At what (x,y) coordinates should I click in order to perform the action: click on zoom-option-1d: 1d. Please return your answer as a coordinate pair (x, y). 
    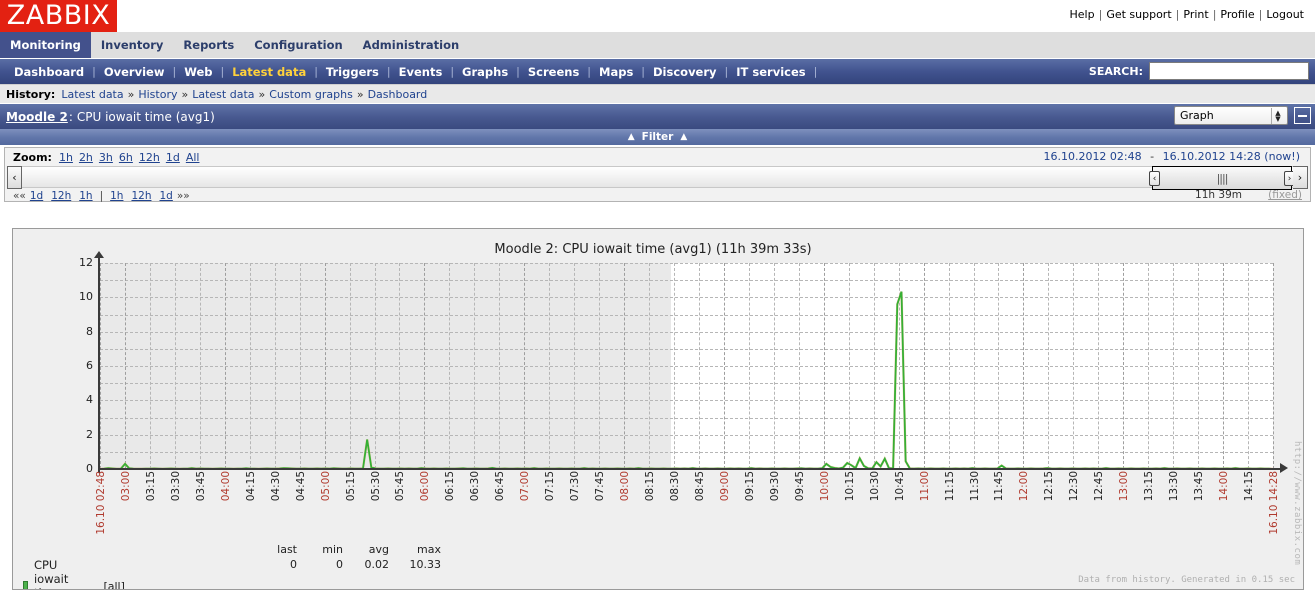
    Looking at the image, I should click on (172, 157).